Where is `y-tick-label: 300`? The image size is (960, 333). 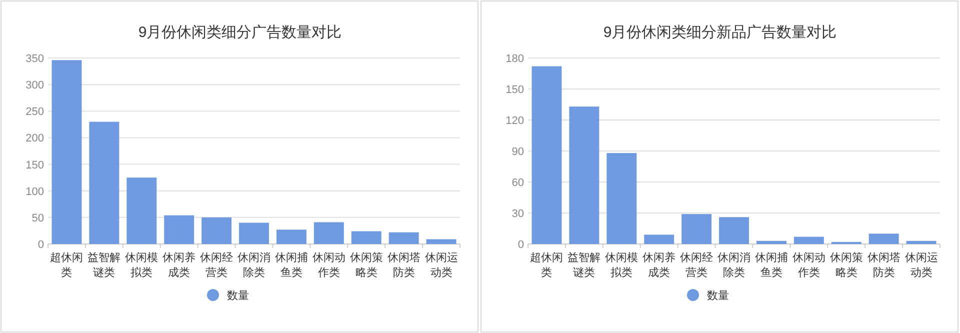
y-tick-label: 300 is located at coordinates (35, 86).